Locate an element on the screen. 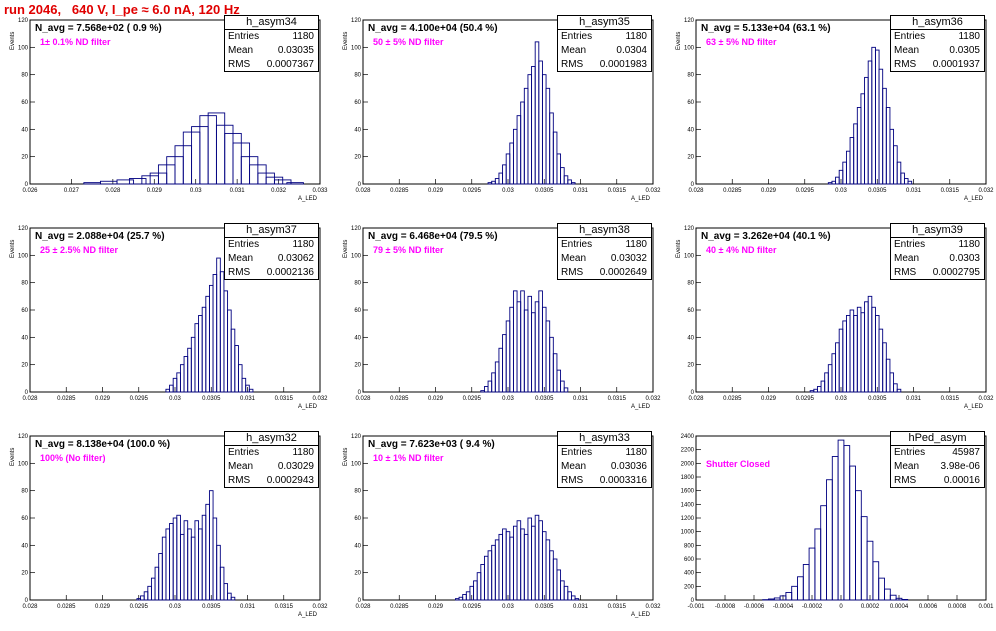 This screenshot has height=631, width=996. y-tick-label: 100 is located at coordinates (23, 464).